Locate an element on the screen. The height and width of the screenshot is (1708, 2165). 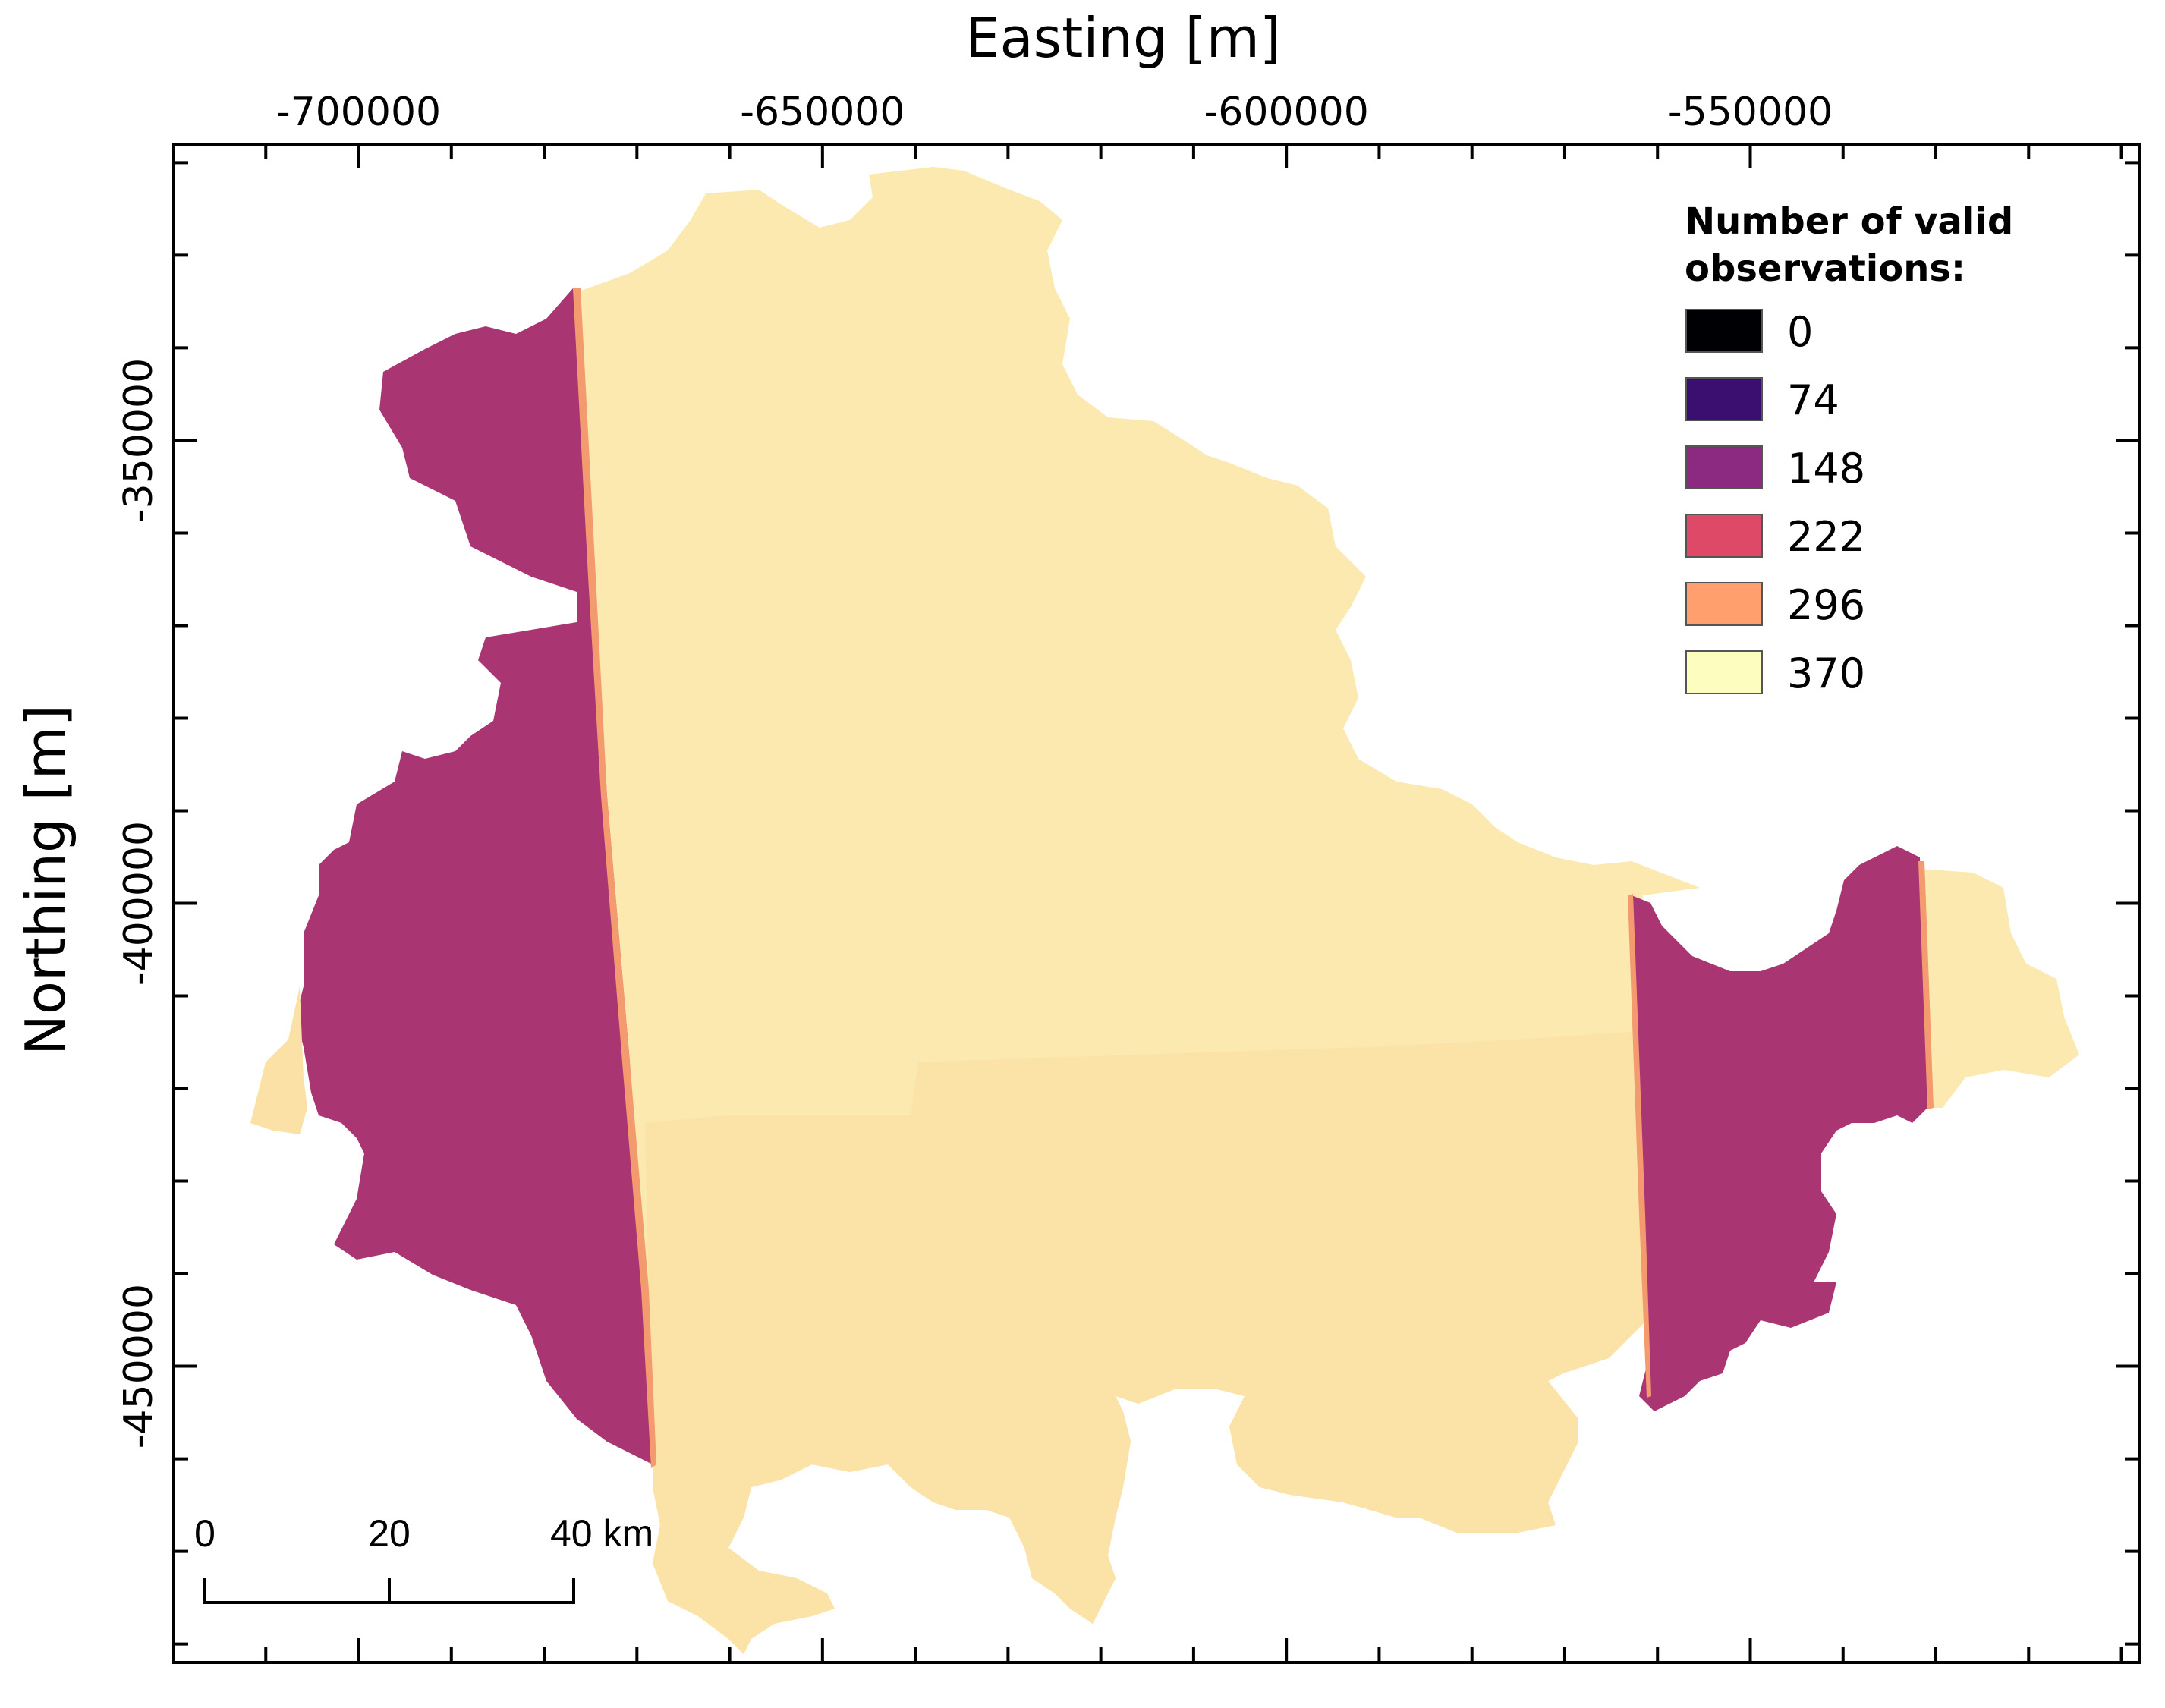
legend-label: 370 is located at coordinates (1826, 673).